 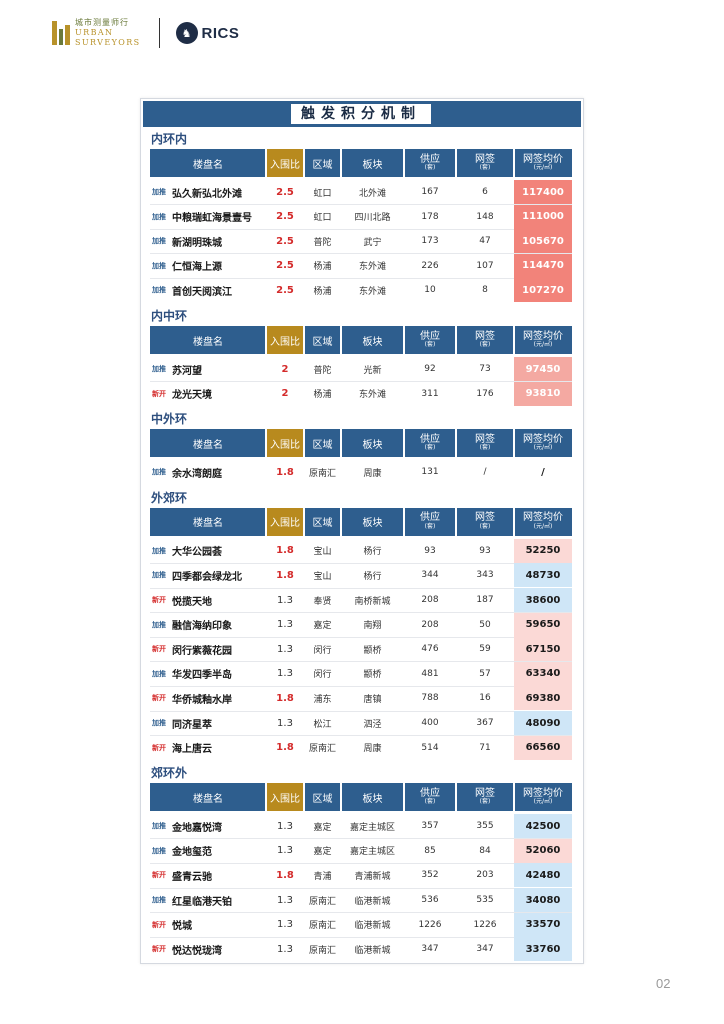 I want to click on cell-signed: 1226, so click(x=485, y=924).